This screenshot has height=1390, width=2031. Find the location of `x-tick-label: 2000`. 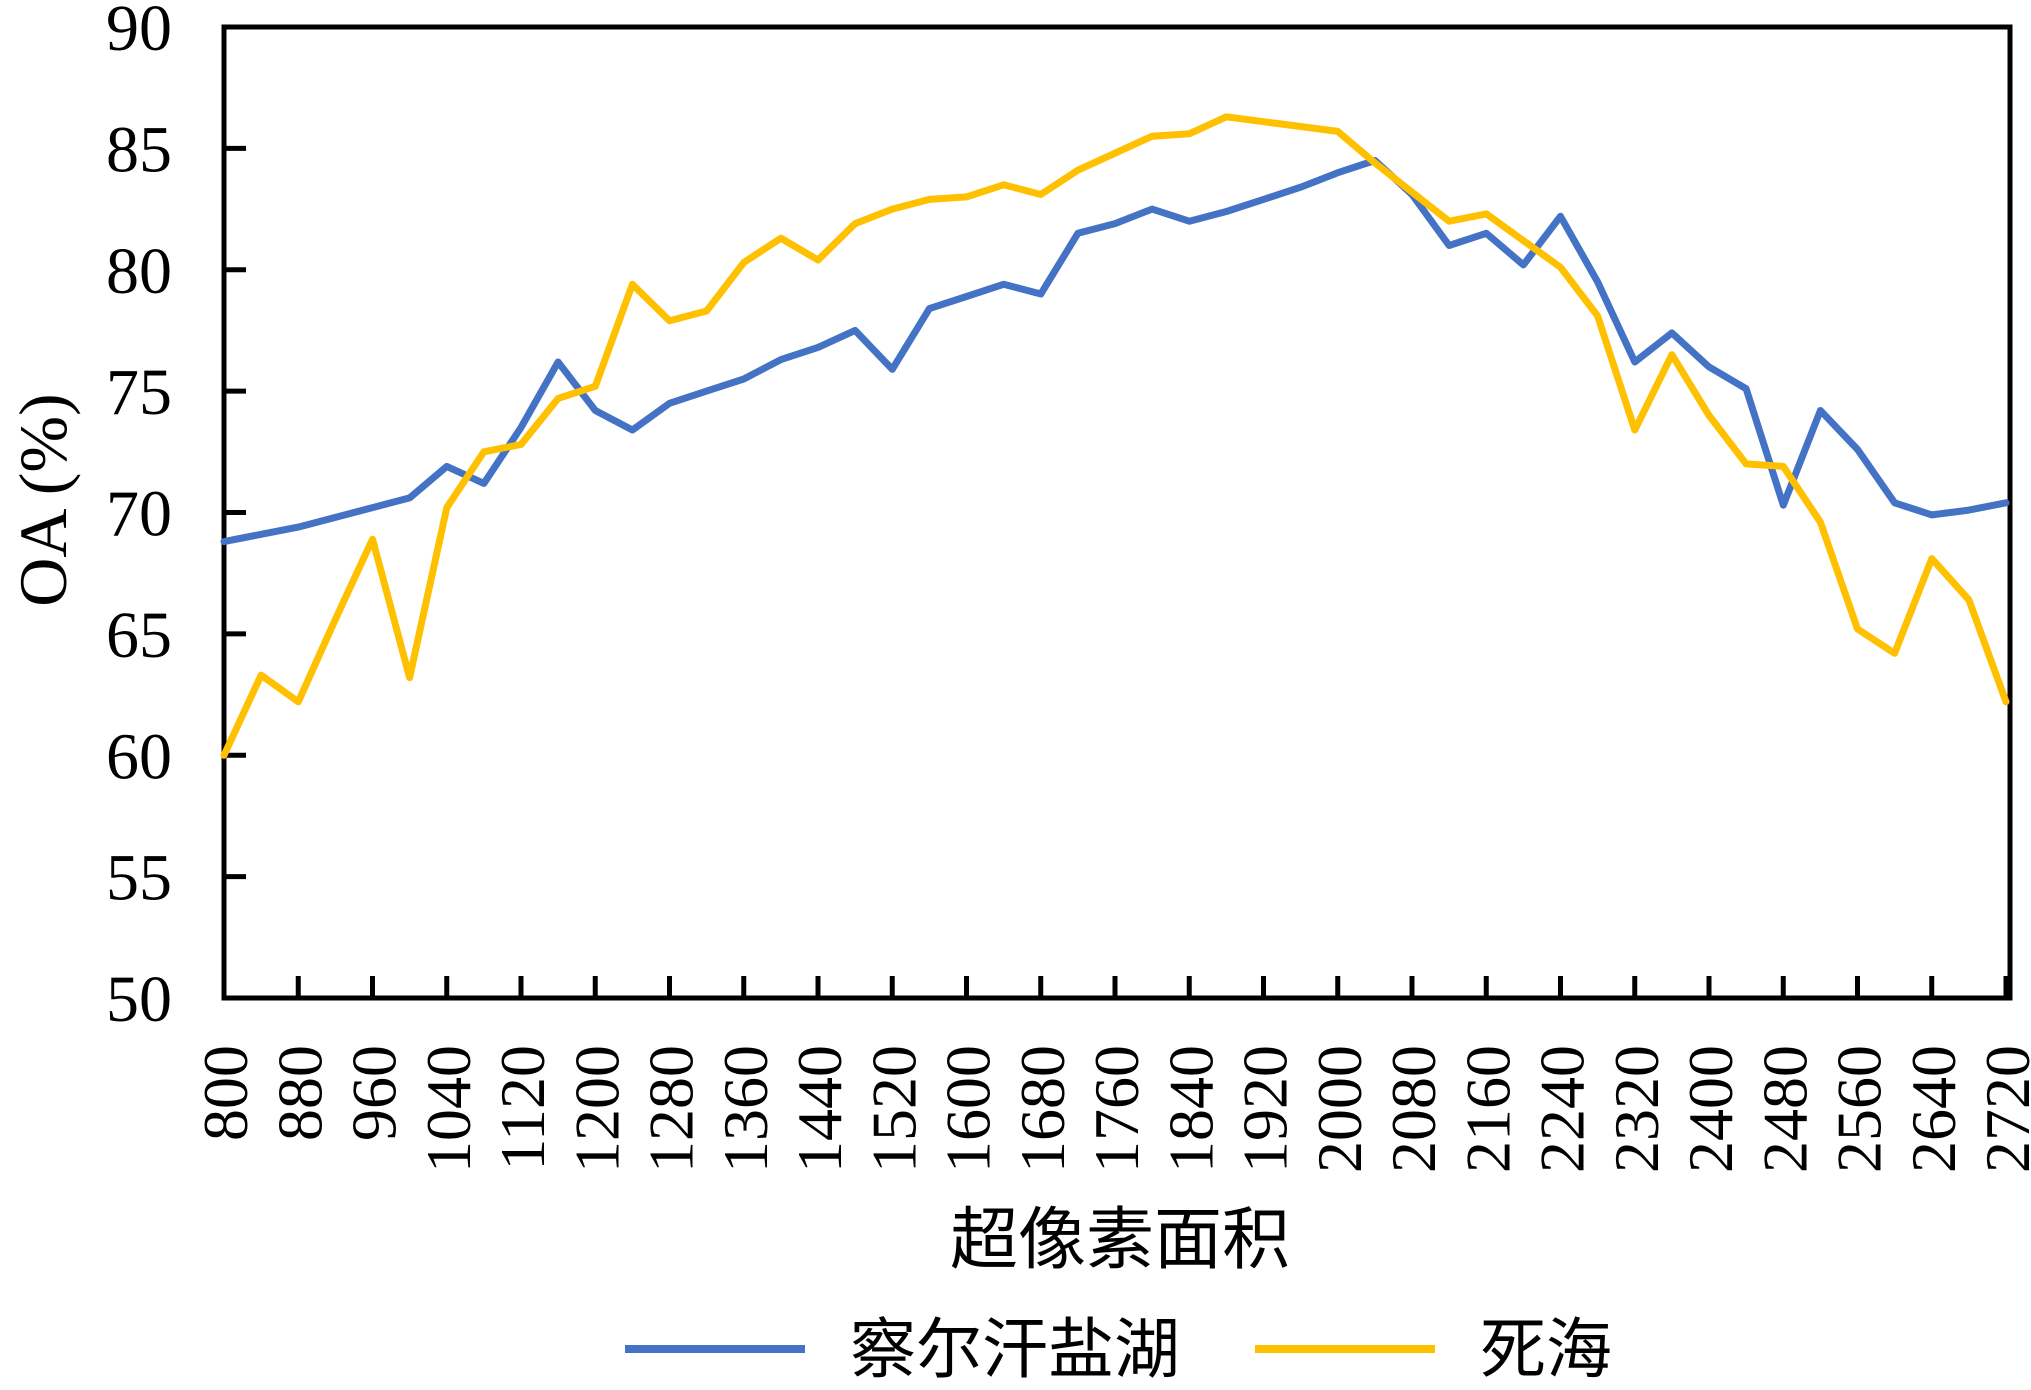

x-tick-label: 2000 is located at coordinates (1339, 1109).